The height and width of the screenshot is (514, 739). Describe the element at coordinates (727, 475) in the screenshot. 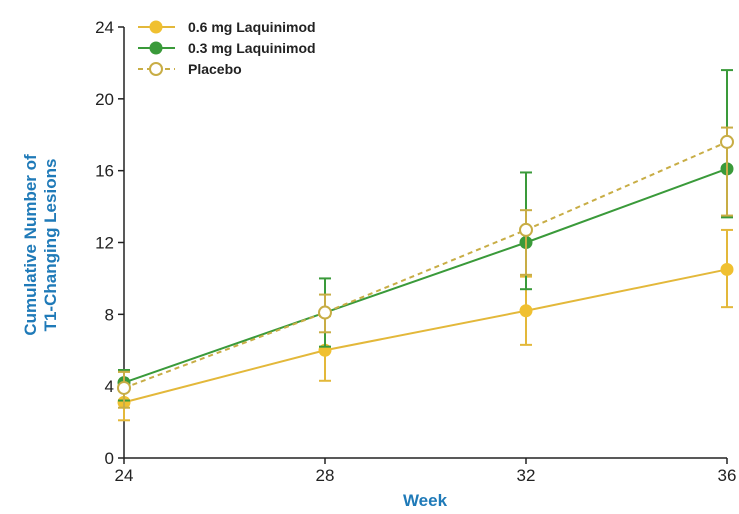

I see `x-tick-label: 36` at that location.